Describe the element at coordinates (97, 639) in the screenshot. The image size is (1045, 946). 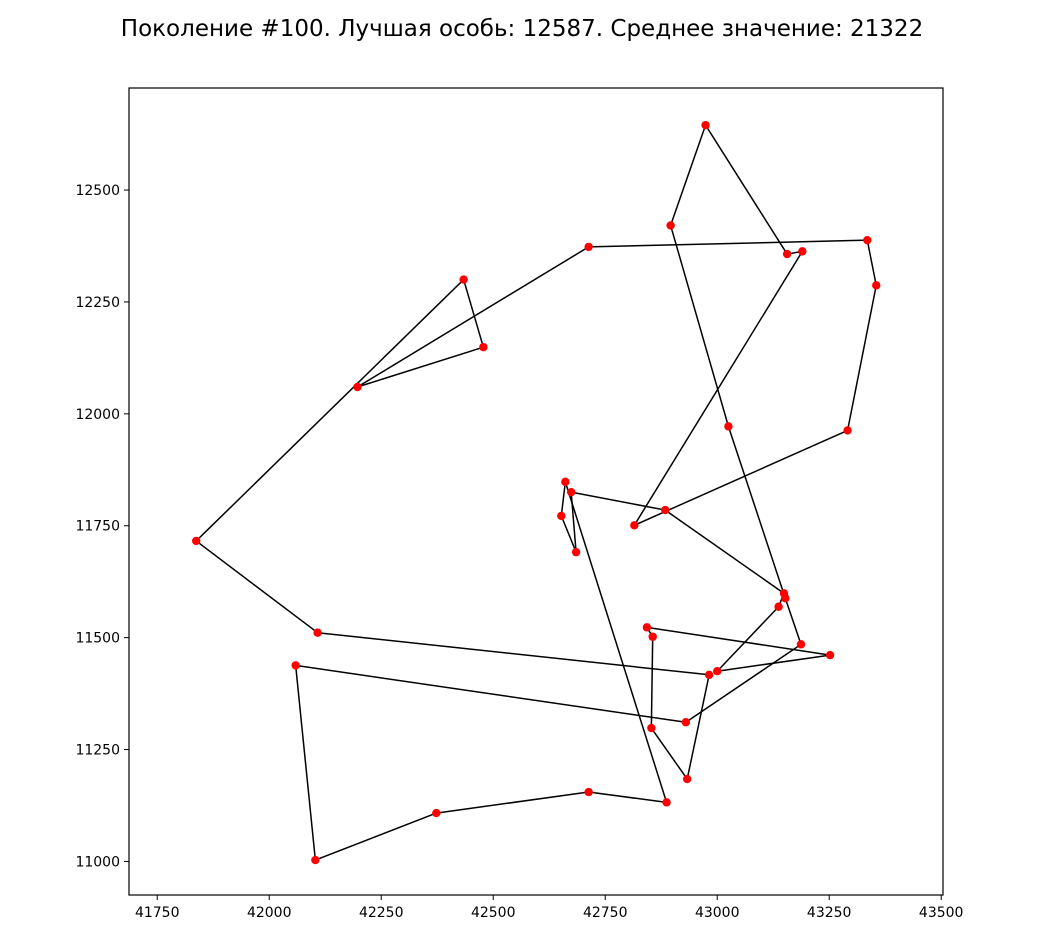
I see `y-tick-label: 11500` at that location.